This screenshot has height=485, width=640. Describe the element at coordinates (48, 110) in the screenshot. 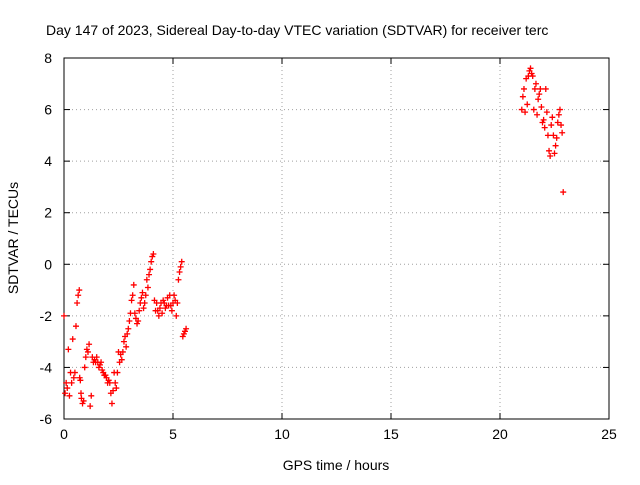

I see `y-tick-label: 6` at that location.